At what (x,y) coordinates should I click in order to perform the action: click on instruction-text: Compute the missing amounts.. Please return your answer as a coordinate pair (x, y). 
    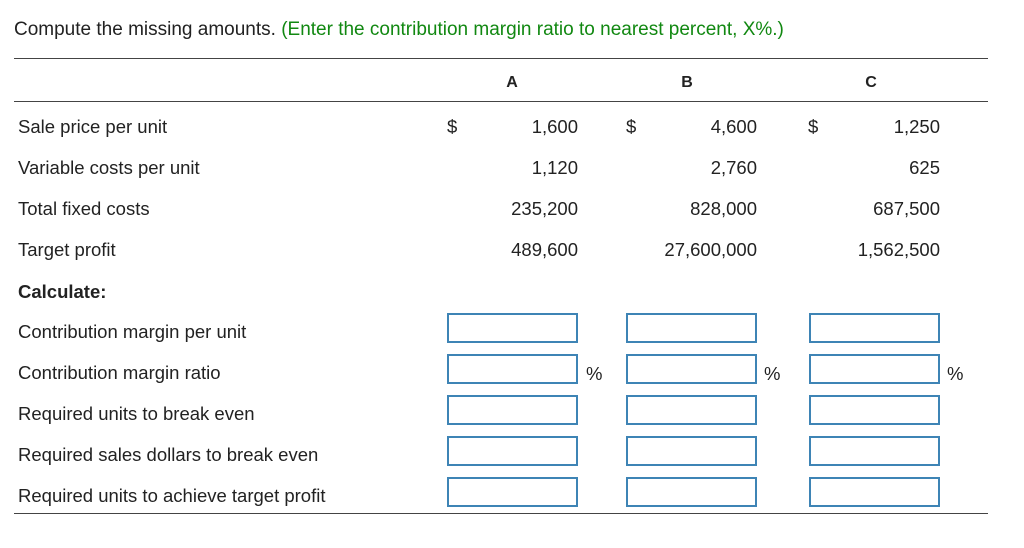
    Looking at the image, I should click on (145, 29).